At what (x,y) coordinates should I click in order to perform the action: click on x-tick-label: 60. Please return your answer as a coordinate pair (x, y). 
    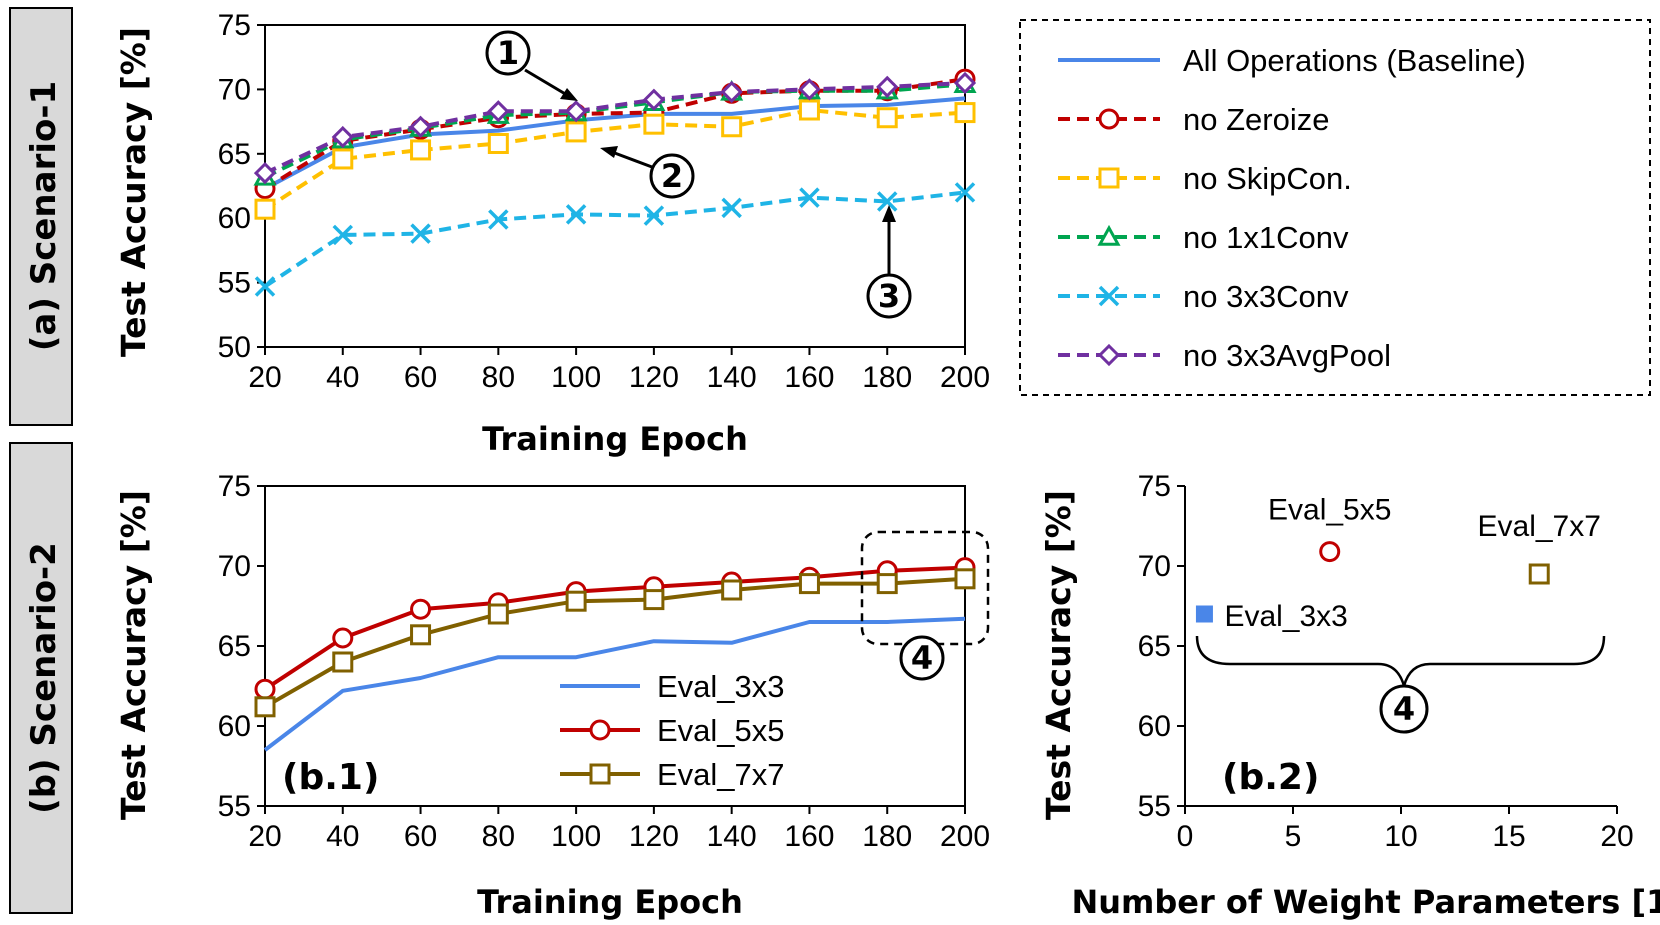
    Looking at the image, I should click on (420, 377).